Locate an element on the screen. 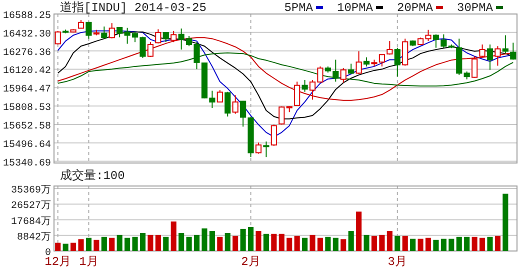 The image size is (527, 270). x-tick-label: 12月 is located at coordinates (58, 262).